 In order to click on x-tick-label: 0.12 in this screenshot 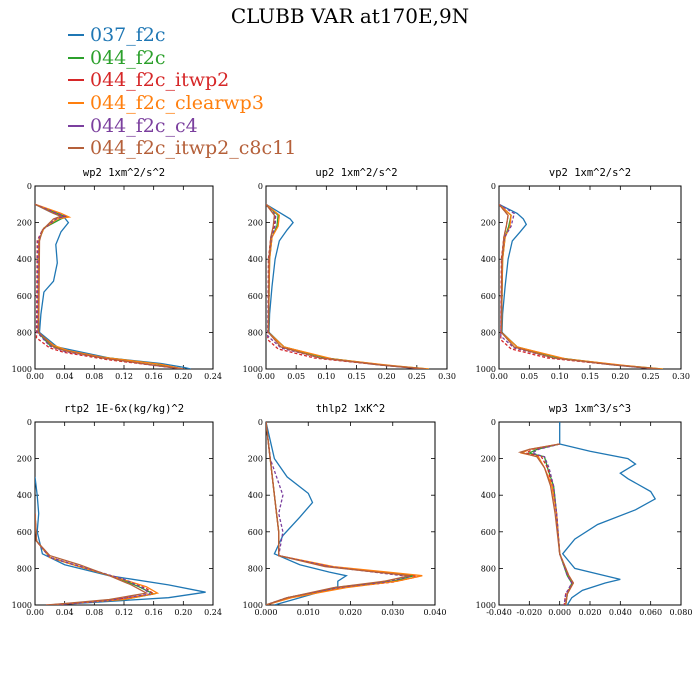, I will do `click(124, 376)`.